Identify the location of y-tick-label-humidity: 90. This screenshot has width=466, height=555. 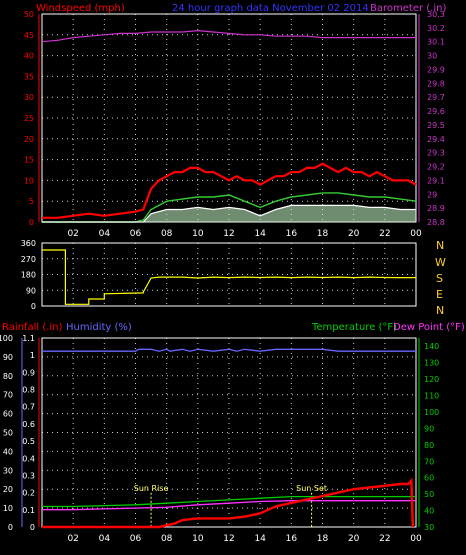
(8, 357).